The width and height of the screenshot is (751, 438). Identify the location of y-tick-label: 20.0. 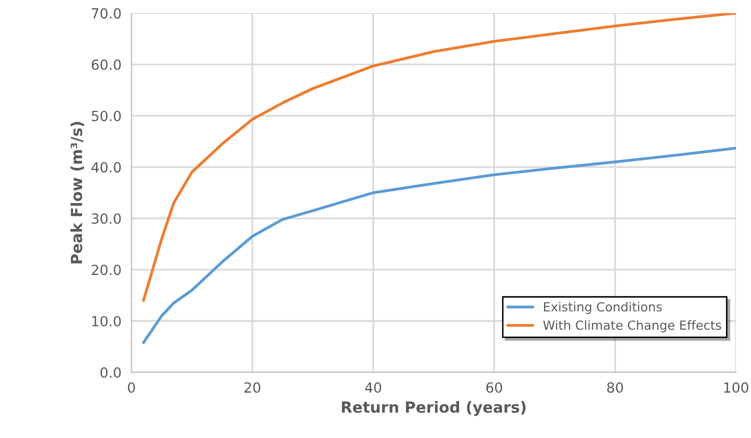
(106, 270).